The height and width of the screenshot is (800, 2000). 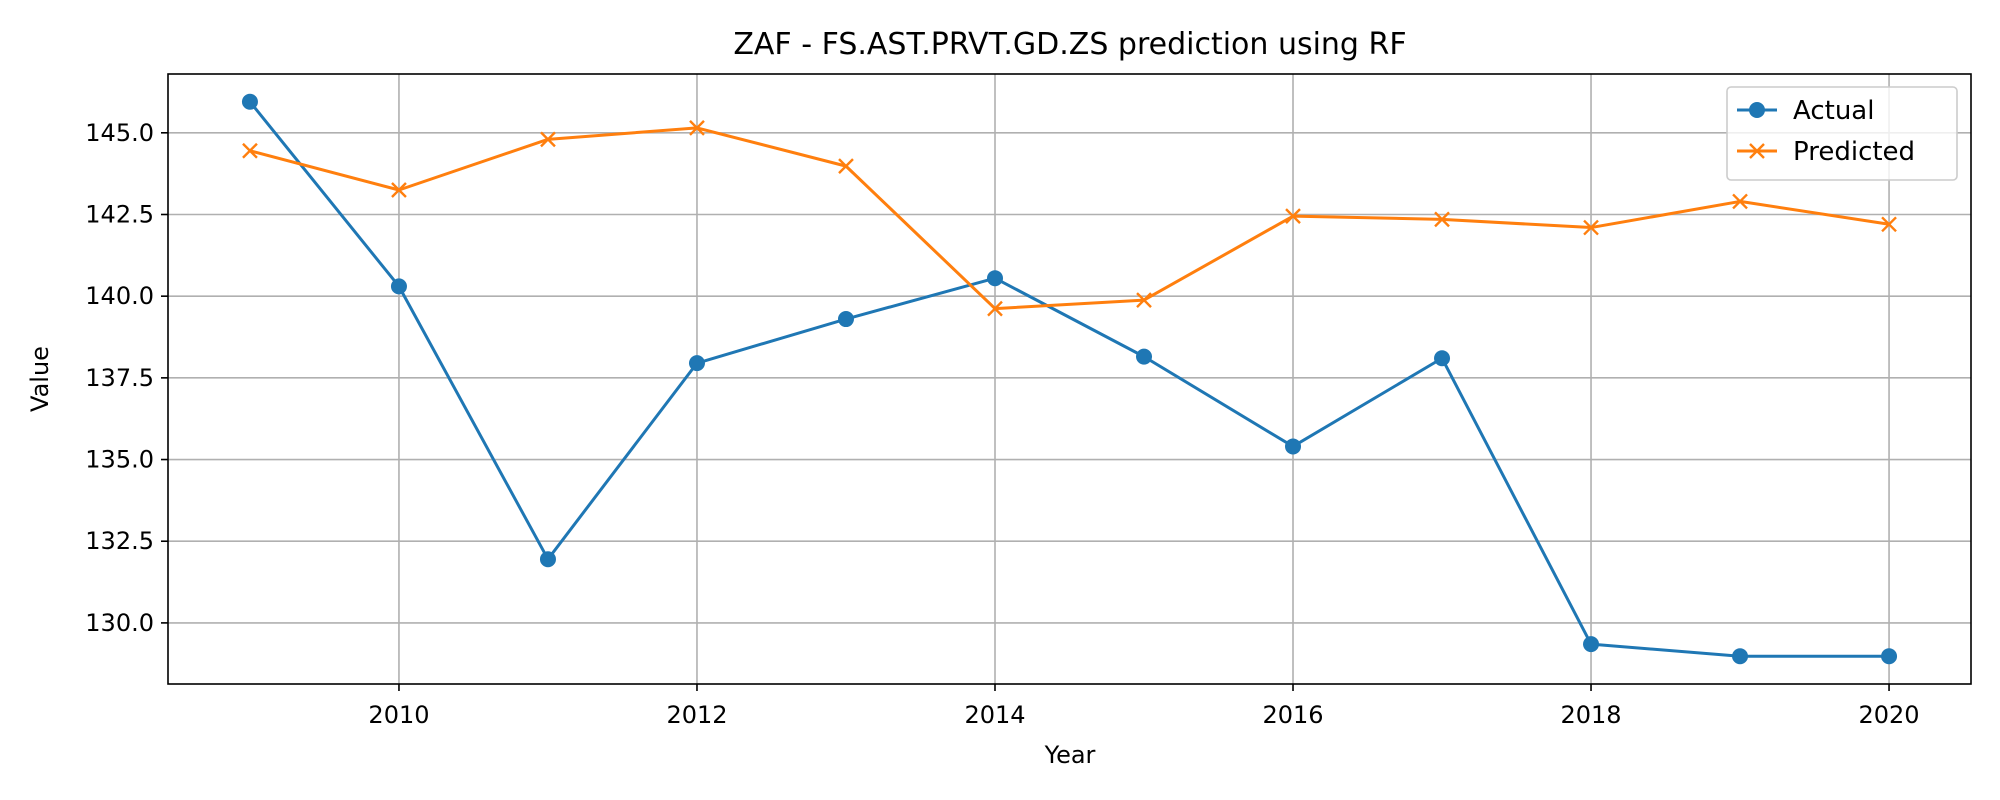 What do you see at coordinates (1833, 111) in the screenshot?
I see `legend-actual-label: Actual` at bounding box center [1833, 111].